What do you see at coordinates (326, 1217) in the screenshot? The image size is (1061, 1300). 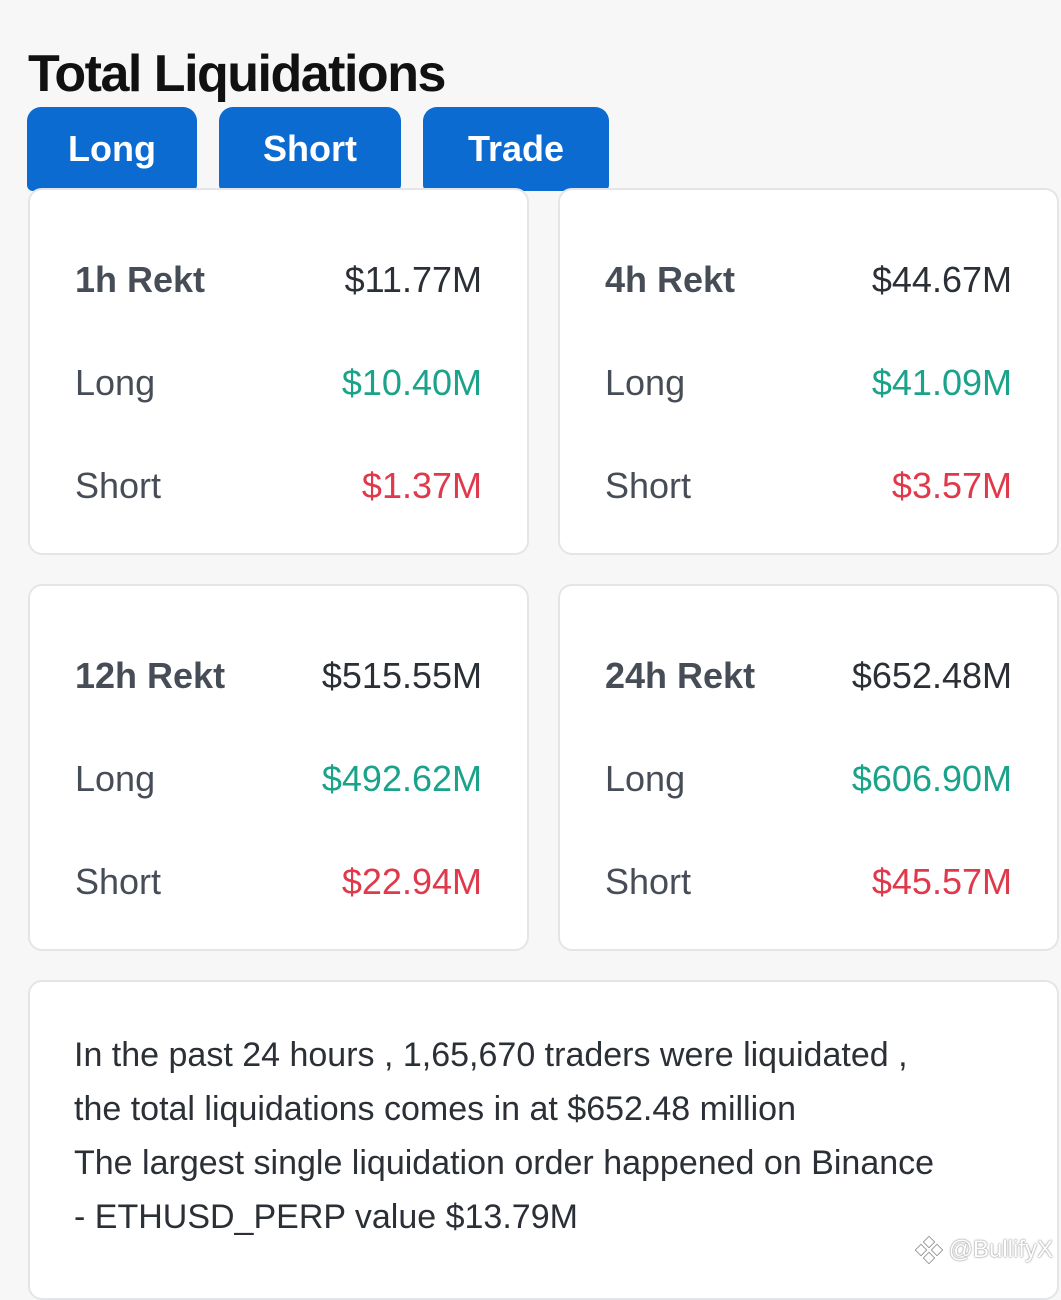 I see `summary-line: - ETHUSD_PERP value $13.79M` at bounding box center [326, 1217].